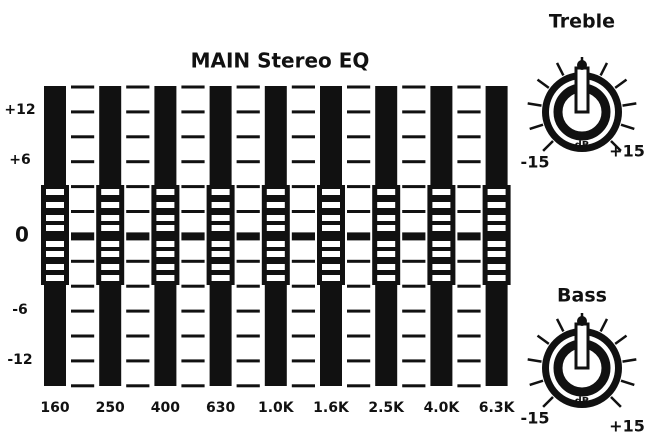  What do you see at coordinates (582, 346) in the screenshot?
I see `knob-pointer` at bounding box center [582, 346].